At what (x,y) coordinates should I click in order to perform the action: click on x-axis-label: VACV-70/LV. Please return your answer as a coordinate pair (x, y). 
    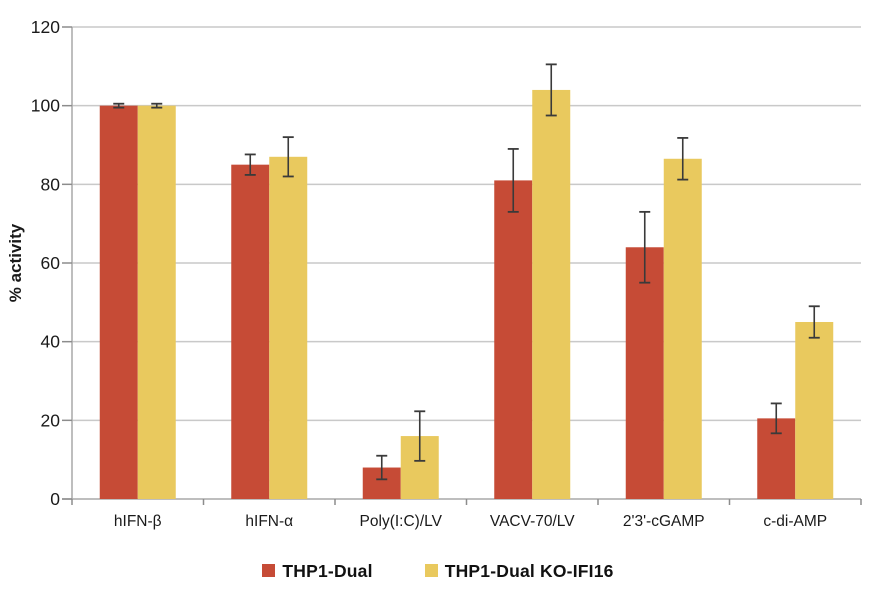
    Looking at the image, I should click on (532, 521).